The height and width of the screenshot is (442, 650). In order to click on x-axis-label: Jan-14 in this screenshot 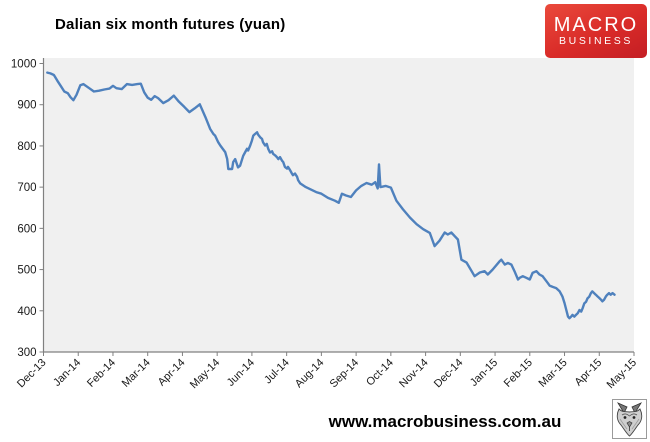, I will do `click(67, 373)`.